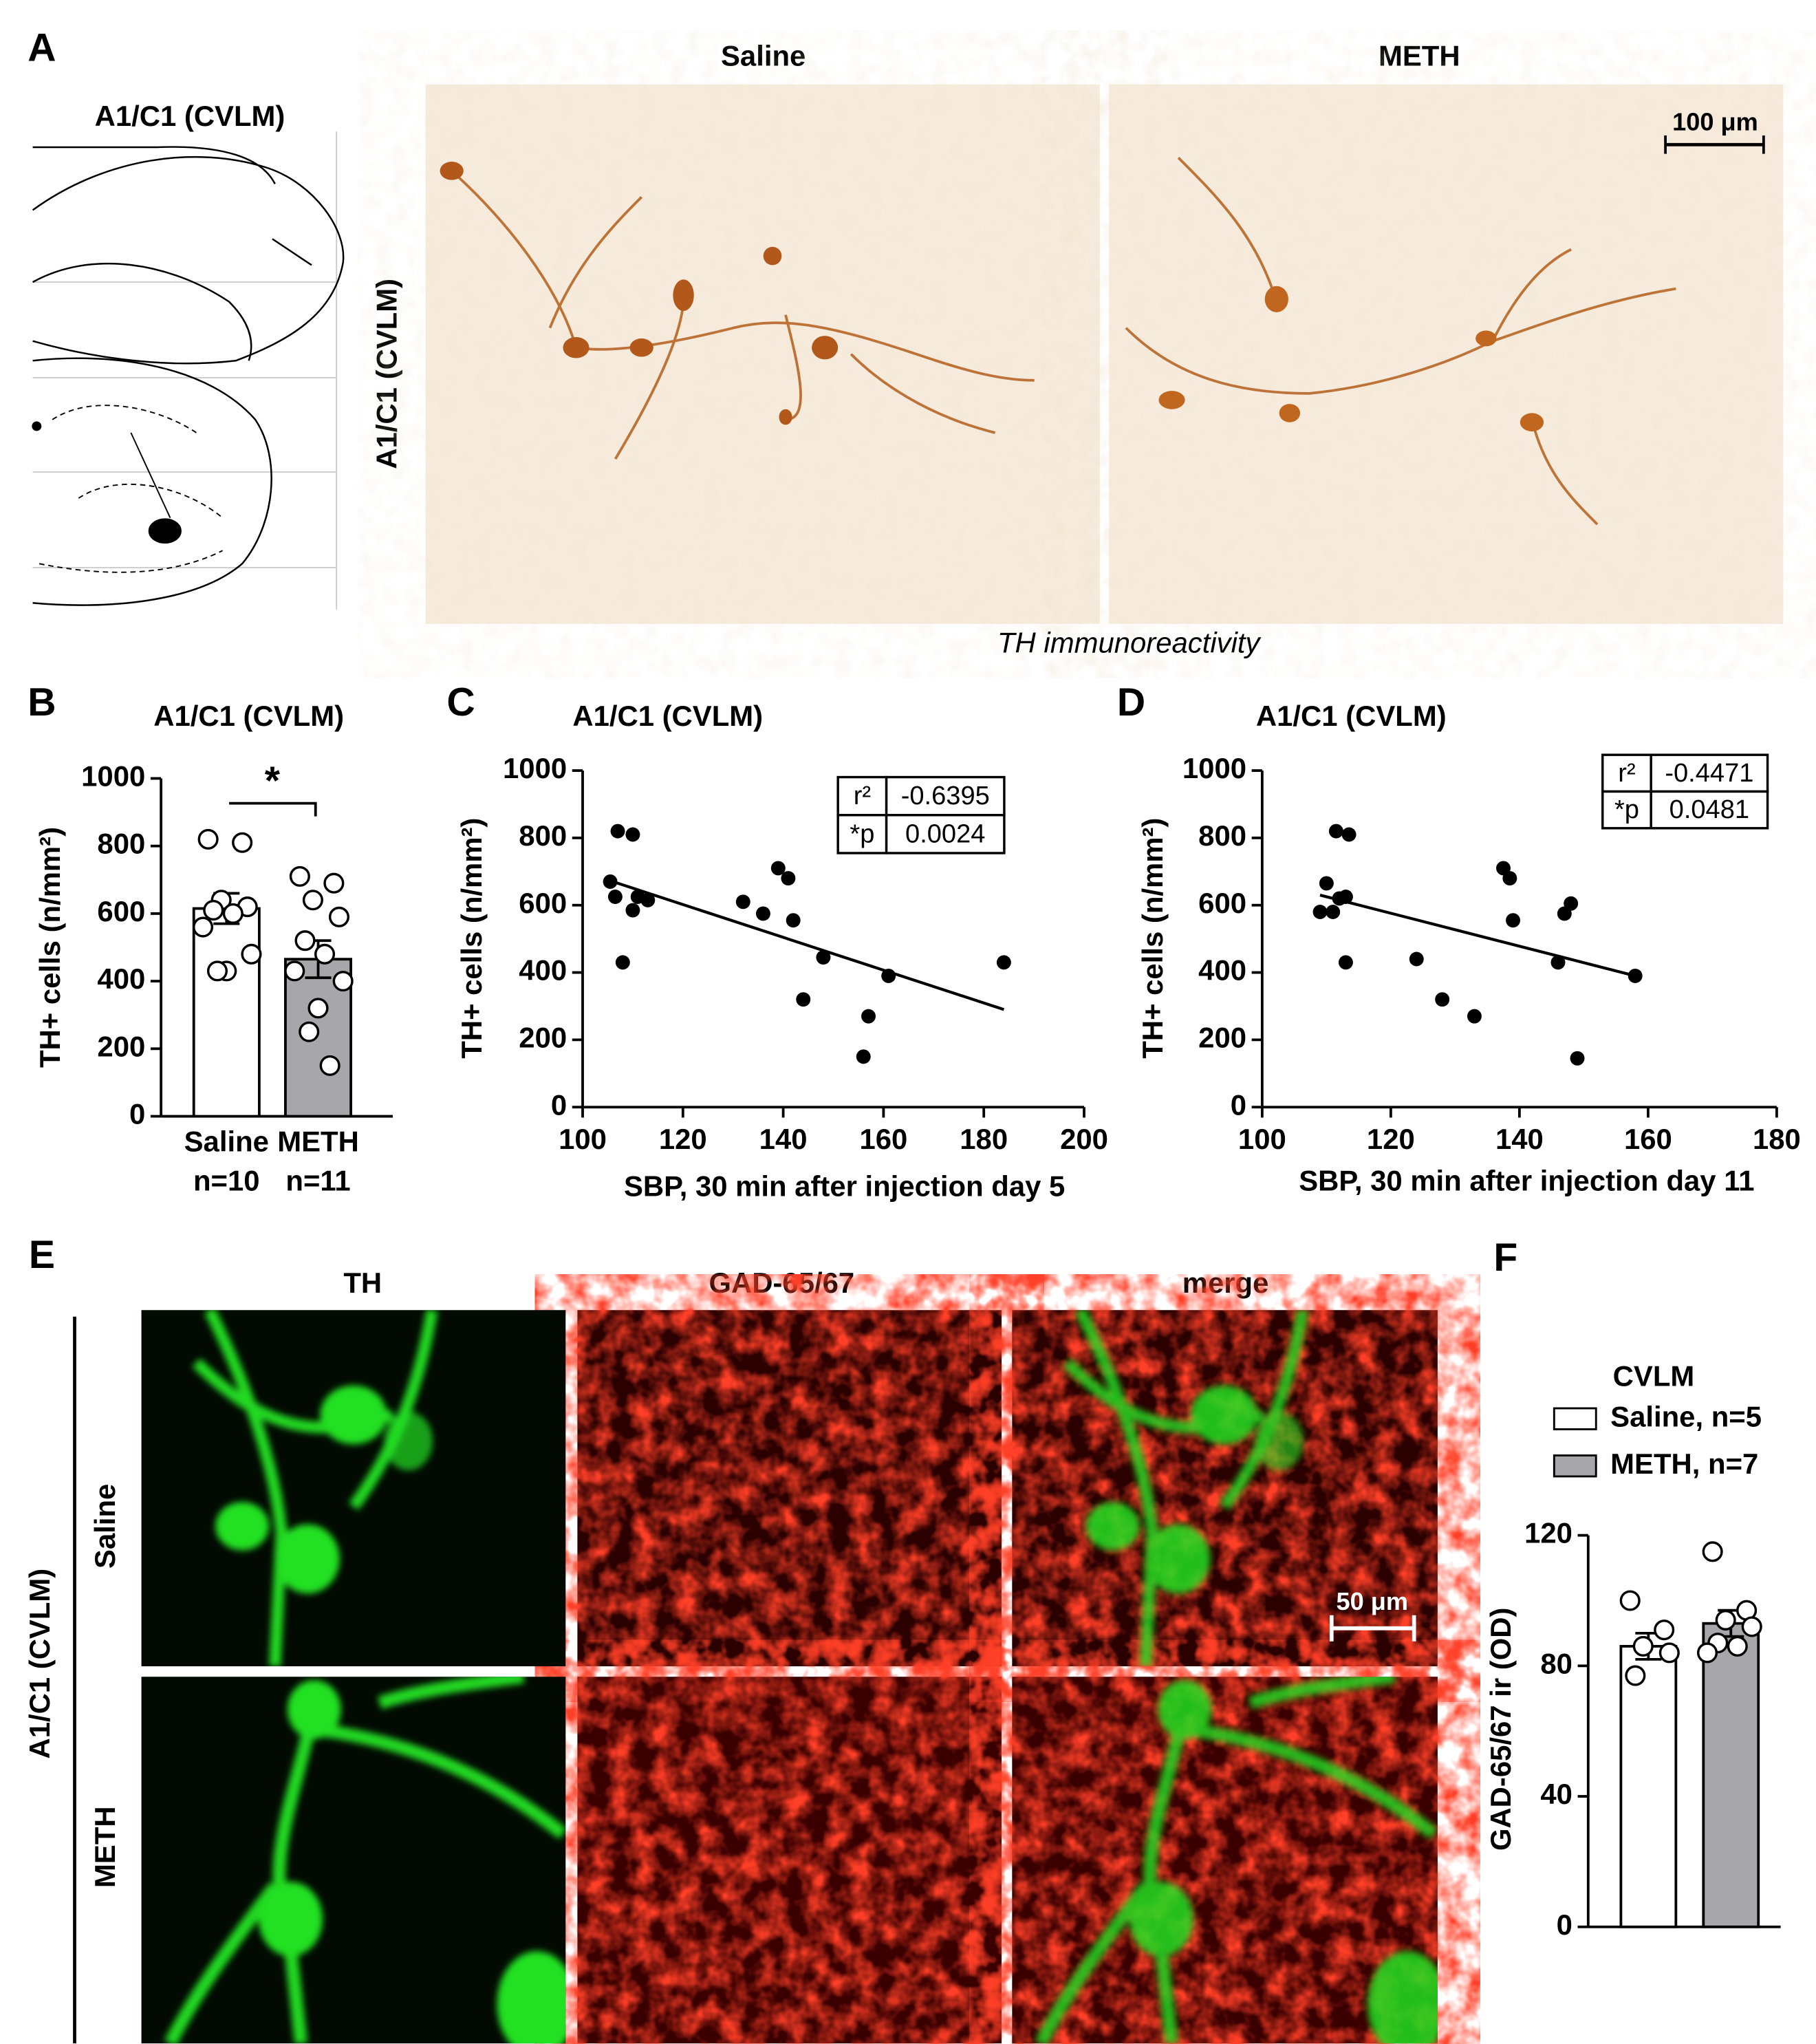 Image resolution: width=1816 pixels, height=2044 pixels. Describe the element at coordinates (1131, 702) in the screenshot. I see `panel-letter: D` at that location.